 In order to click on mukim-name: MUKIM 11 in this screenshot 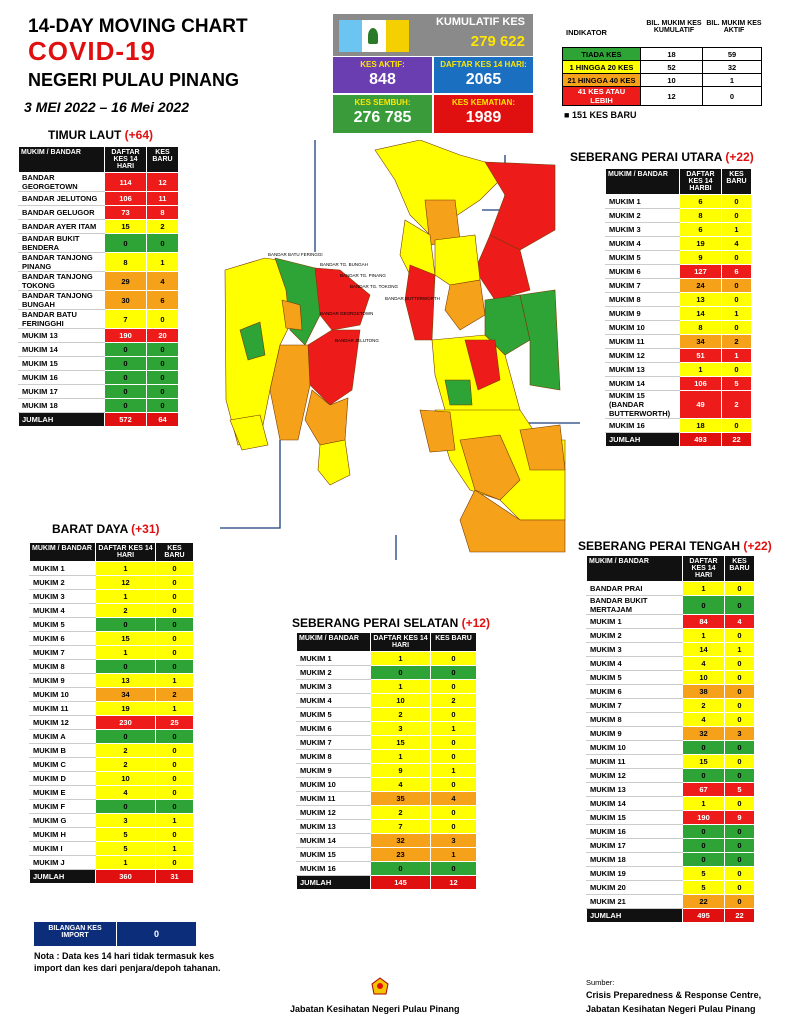, I will do `click(62, 708)`.